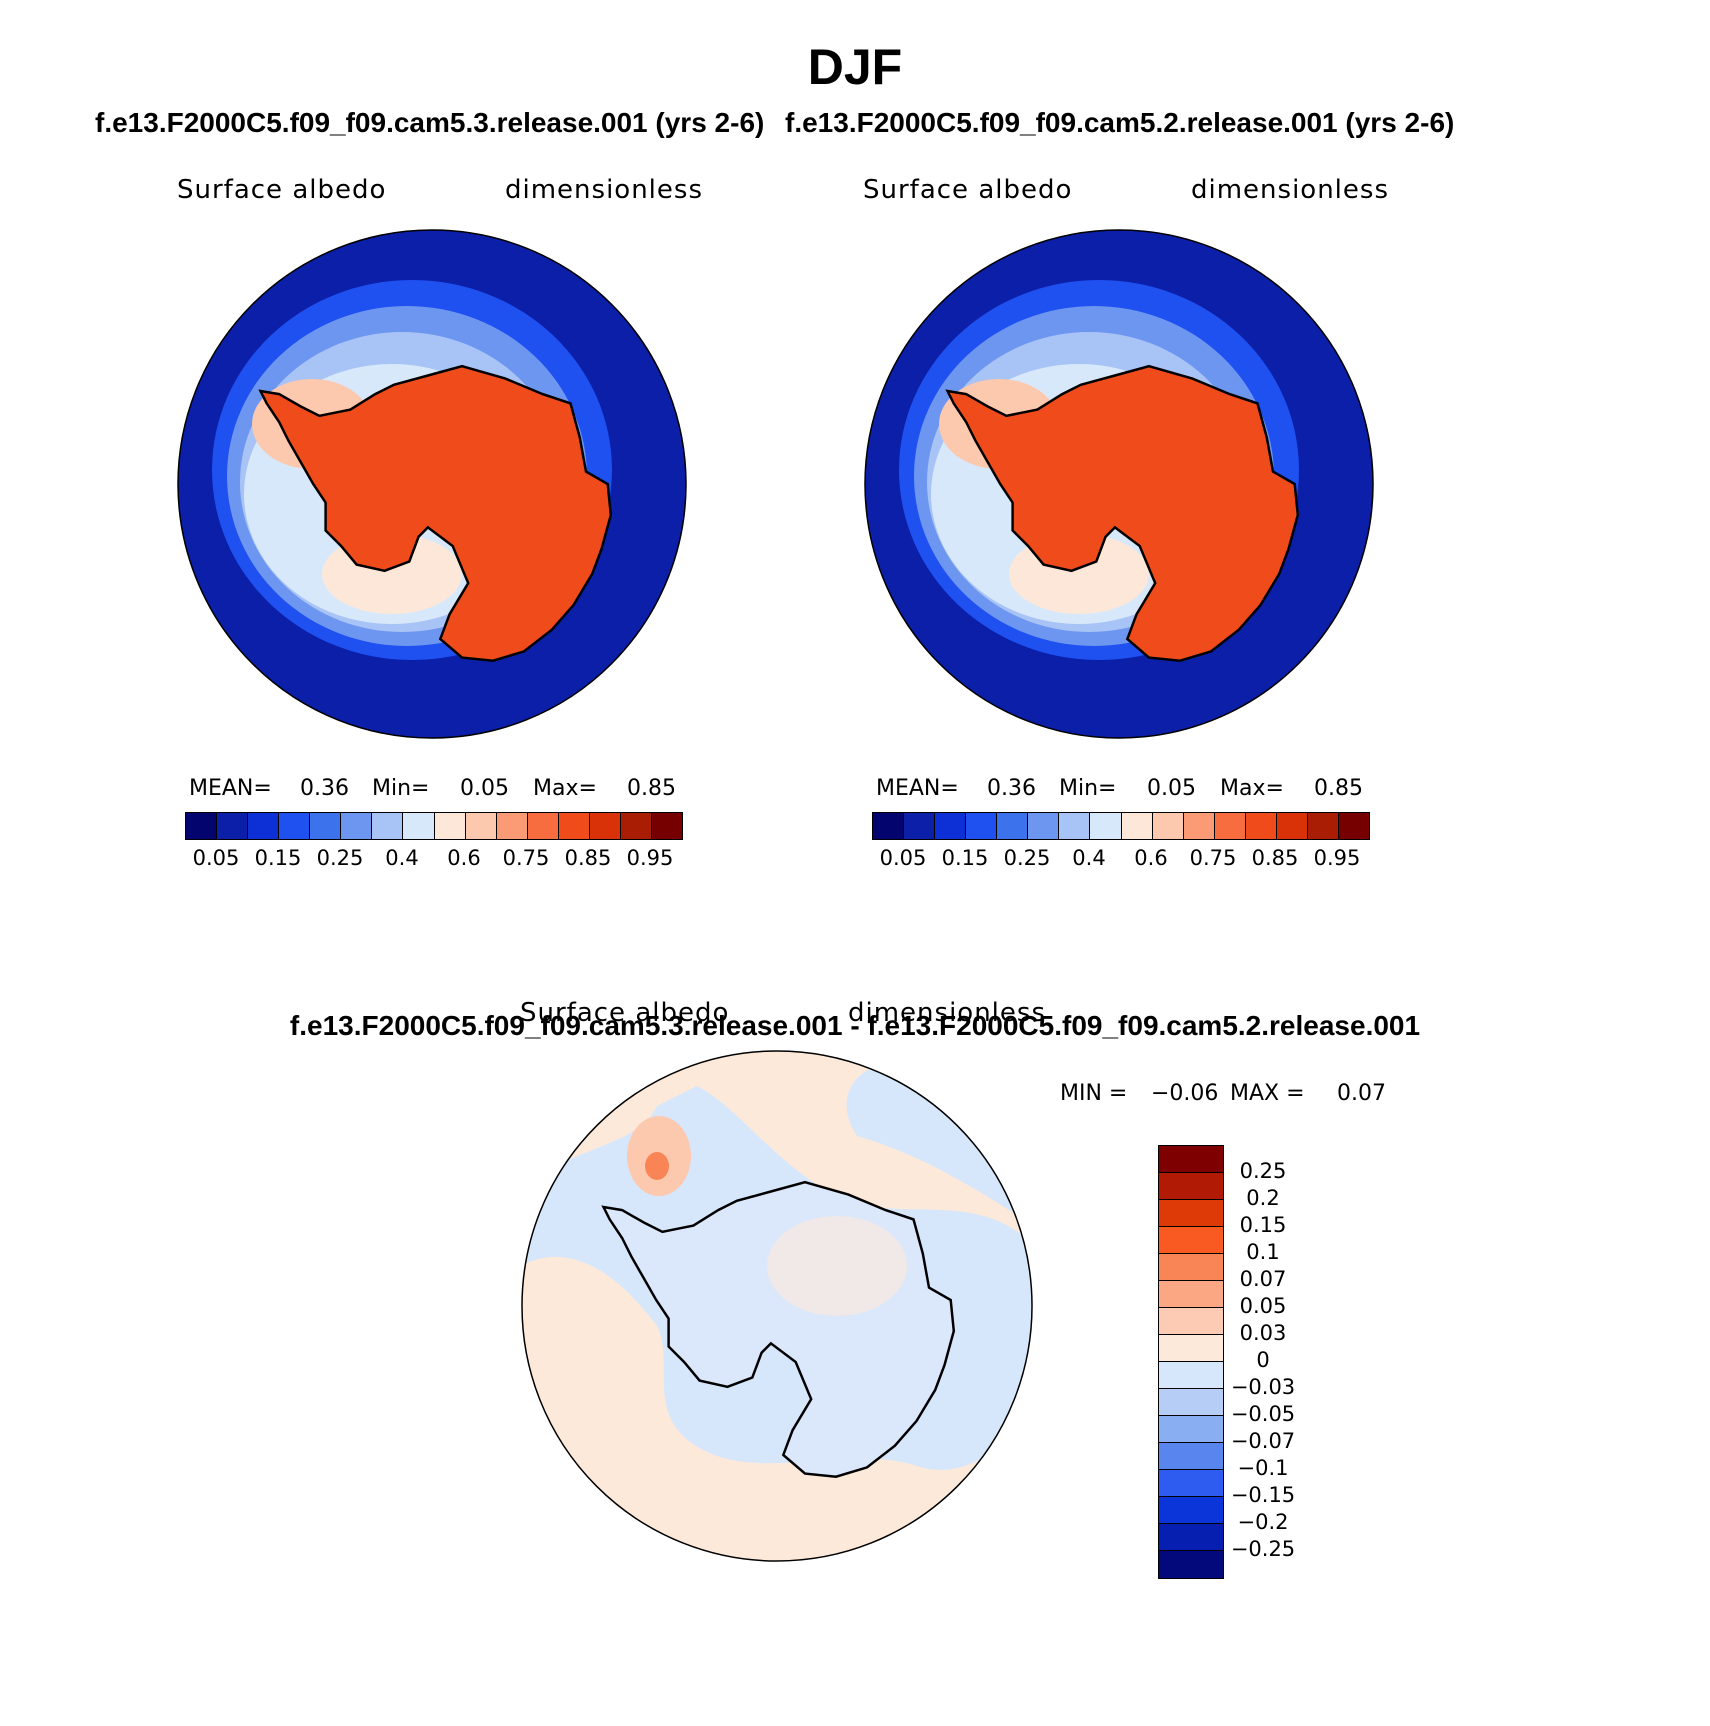 The image size is (1710, 1726). I want to click on left-colorbar-ticks: 0.05 0.15 0.25 0.4 0.6 0.75 0.85 0.95, so click(433, 859).